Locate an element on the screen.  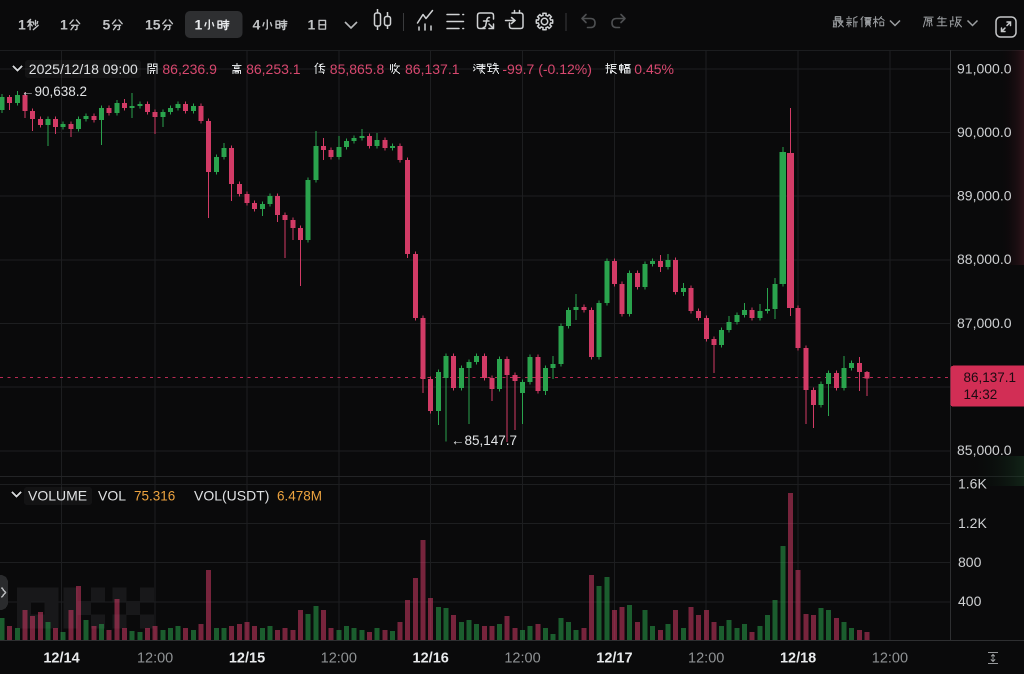
svg-text: 85,865.8 is located at coordinates (357, 69).